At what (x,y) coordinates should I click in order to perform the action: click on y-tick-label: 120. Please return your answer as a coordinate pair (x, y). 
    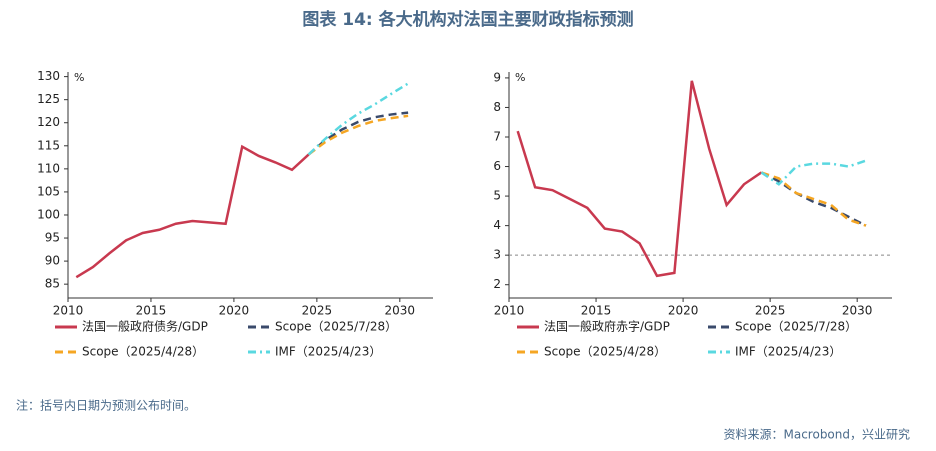
    Looking at the image, I should click on (48, 122).